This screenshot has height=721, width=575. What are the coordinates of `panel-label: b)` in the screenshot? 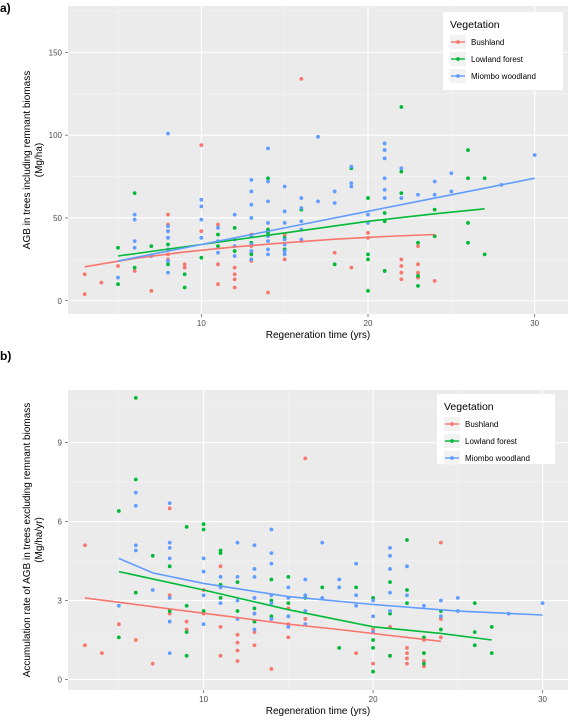 It's located at (5, 356).